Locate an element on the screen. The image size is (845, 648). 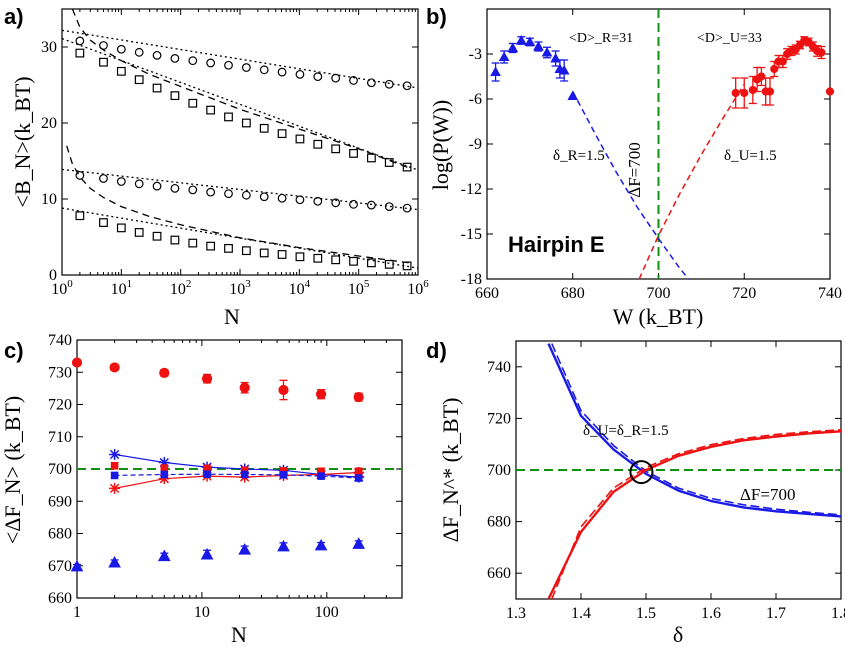
panel-a-label: a) is located at coordinates (14, 16).